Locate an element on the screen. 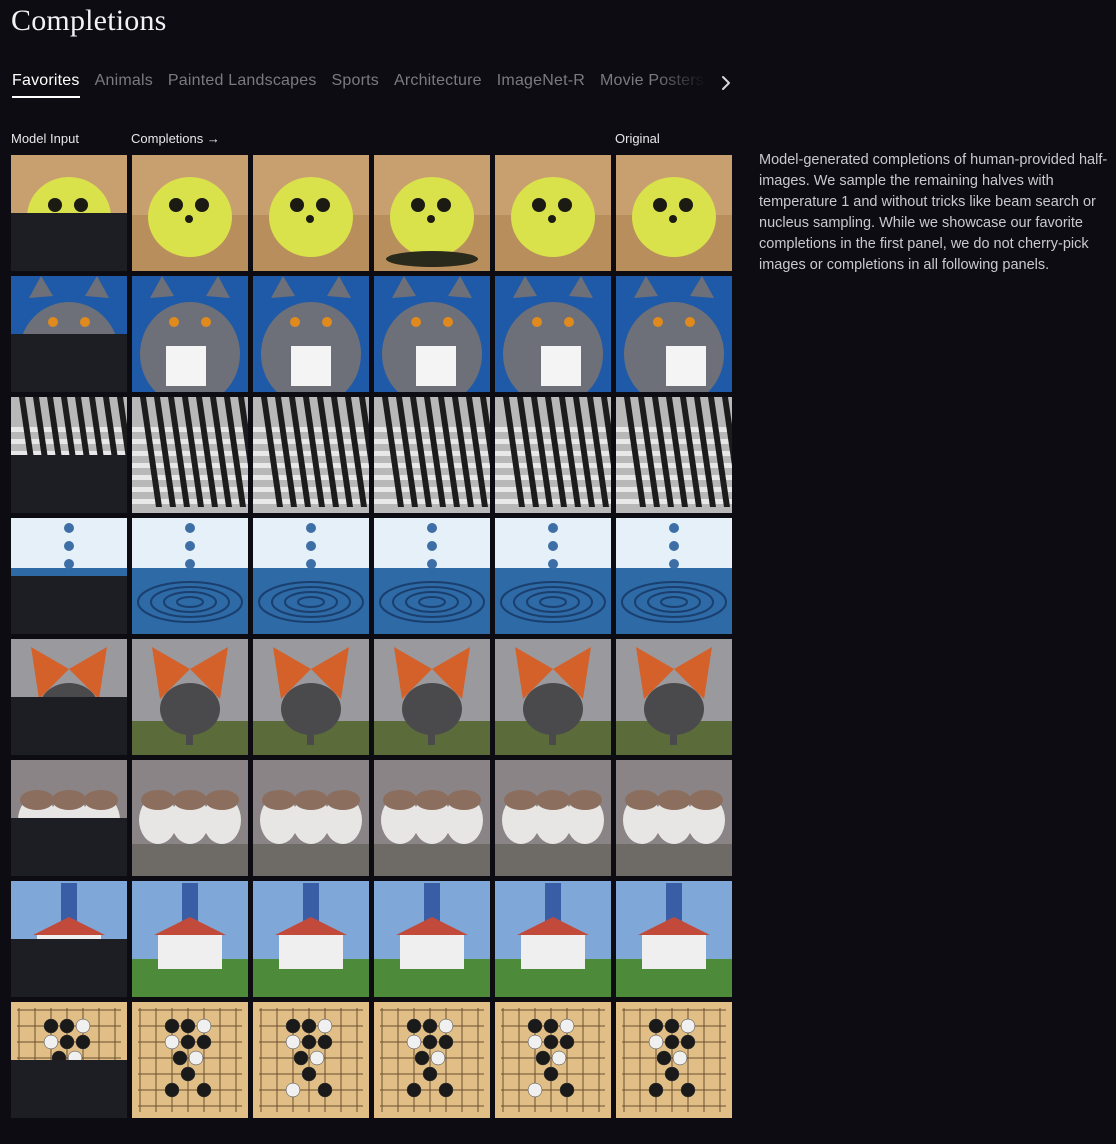 Image resolution: width=1116 pixels, height=1144 pixels. shadows-completion-1-image is located at coordinates (190, 455).